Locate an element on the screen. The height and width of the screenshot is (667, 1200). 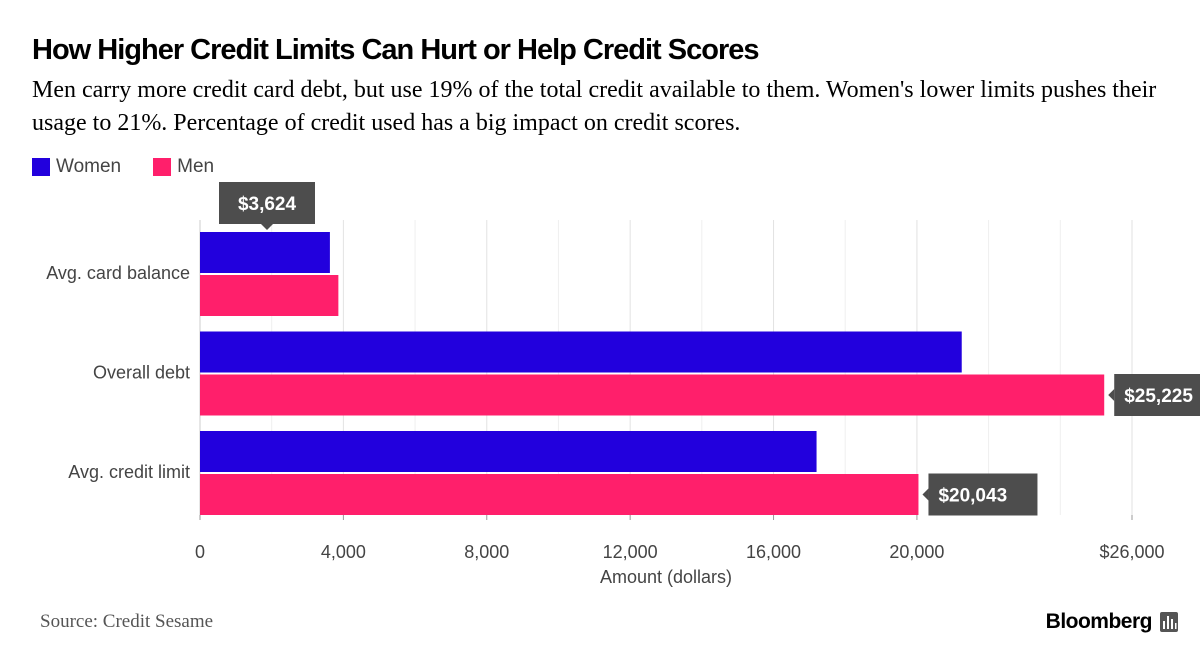
annotation-label: $25,225 is located at coordinates (1158, 396).